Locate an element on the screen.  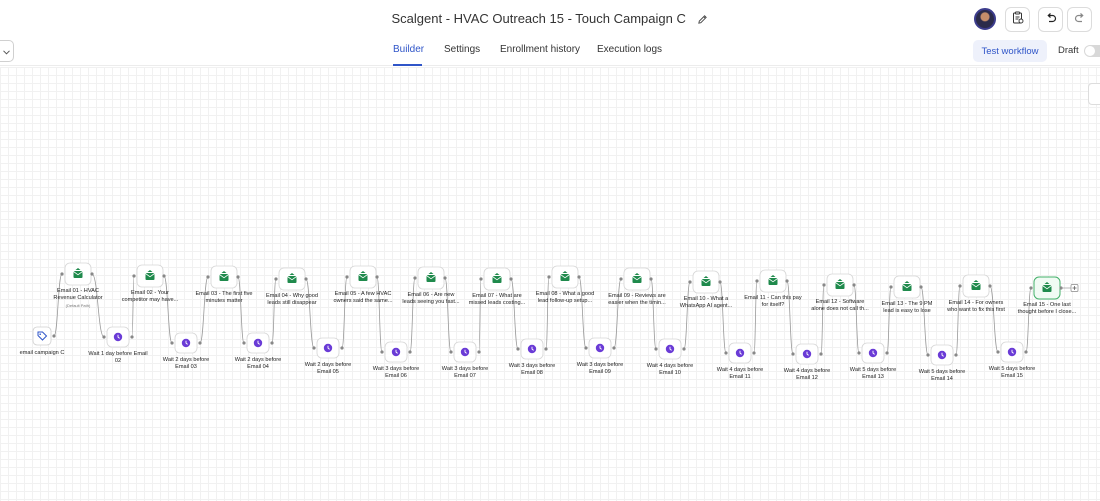
email-node-label-line: lead is easy to lose is located at coordinates (907, 311).